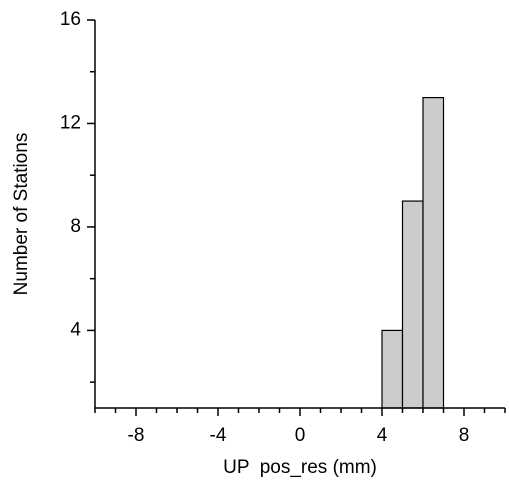  I want to click on y-tick-label: 12, so click(70, 122).